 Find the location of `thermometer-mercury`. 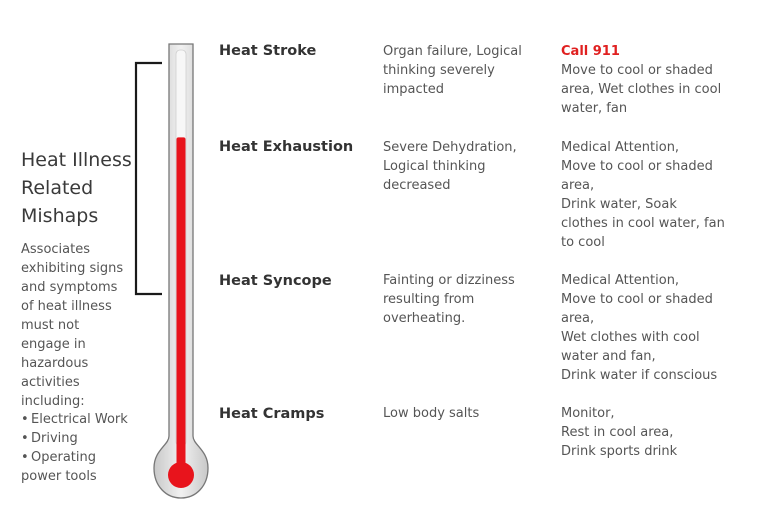

thermometer-mercury is located at coordinates (181, 302).